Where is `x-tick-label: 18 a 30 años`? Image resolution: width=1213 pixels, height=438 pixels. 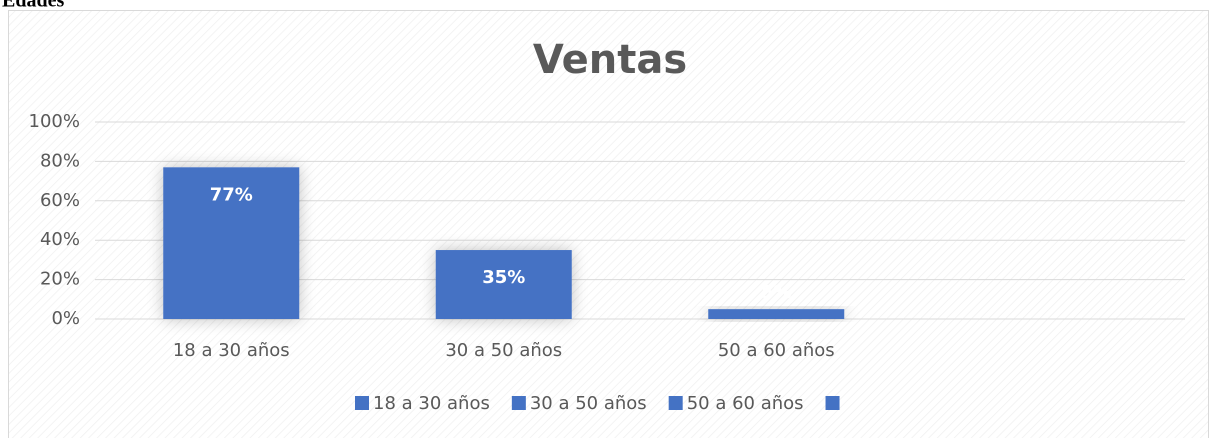
x-tick-label: 18 a 30 años is located at coordinates (231, 350).